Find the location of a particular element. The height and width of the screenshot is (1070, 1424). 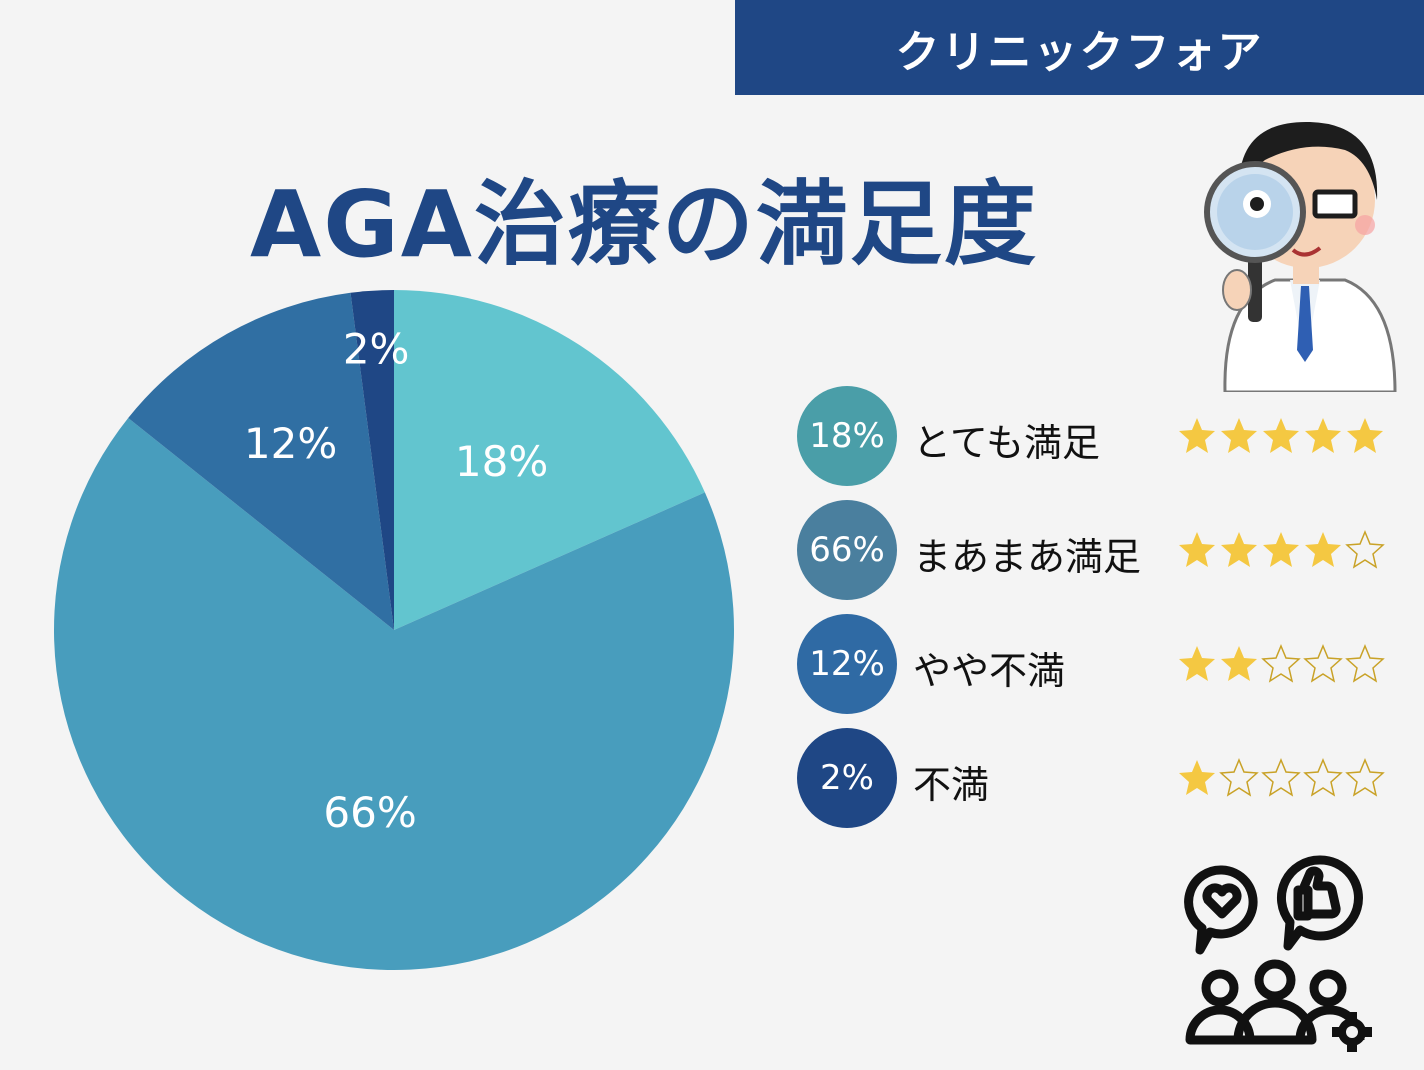

pie-slice-label: 12% is located at coordinates (290, 443).